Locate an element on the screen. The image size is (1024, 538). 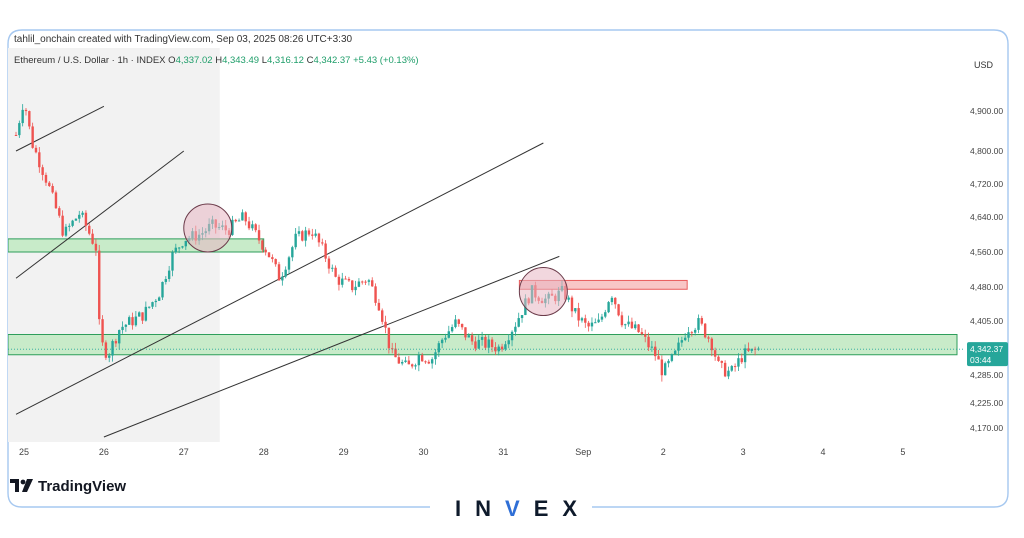
x-tick-label: 5 is located at coordinates (902, 452).